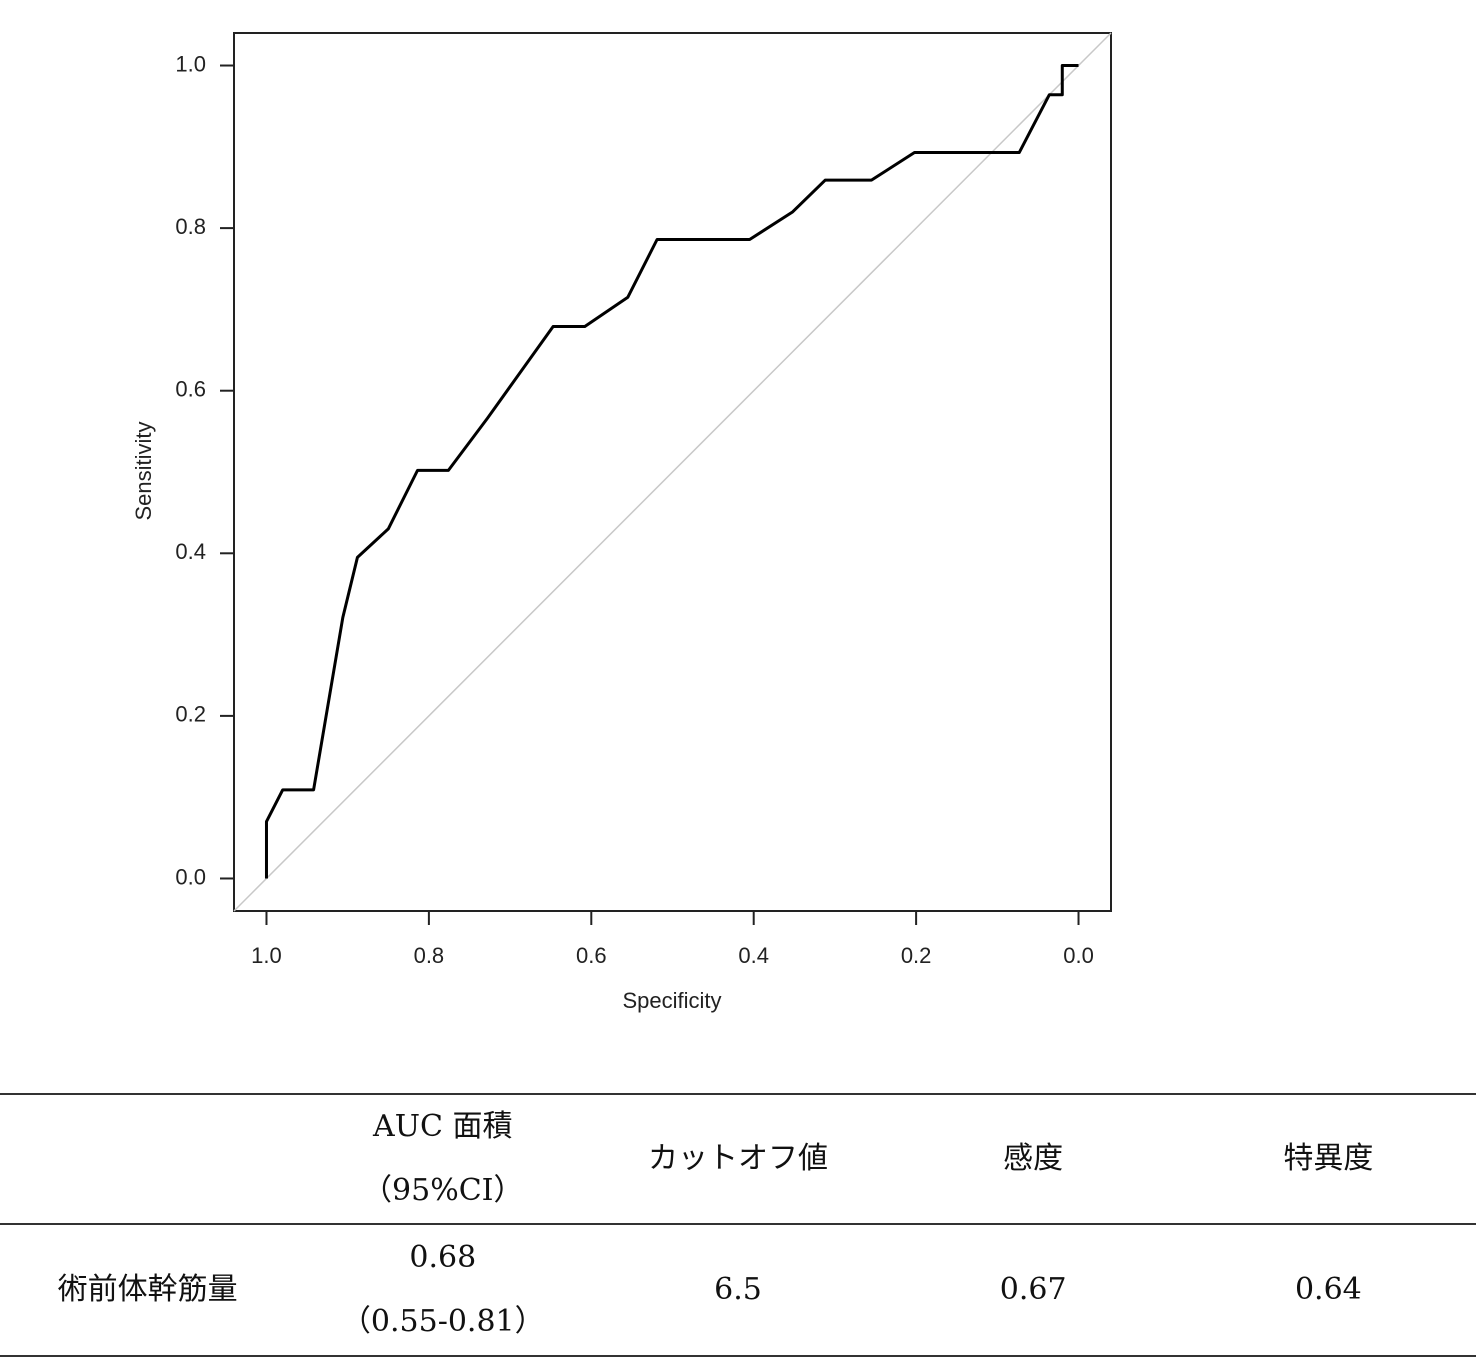 The image size is (1476, 1357). What do you see at coordinates (753, 955) in the screenshot?
I see `x-tick-label: 0.4` at bounding box center [753, 955].